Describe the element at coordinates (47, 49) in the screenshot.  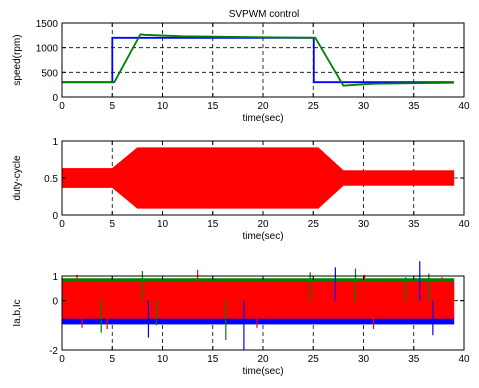
I see `y-tick-label: 1000` at that location.